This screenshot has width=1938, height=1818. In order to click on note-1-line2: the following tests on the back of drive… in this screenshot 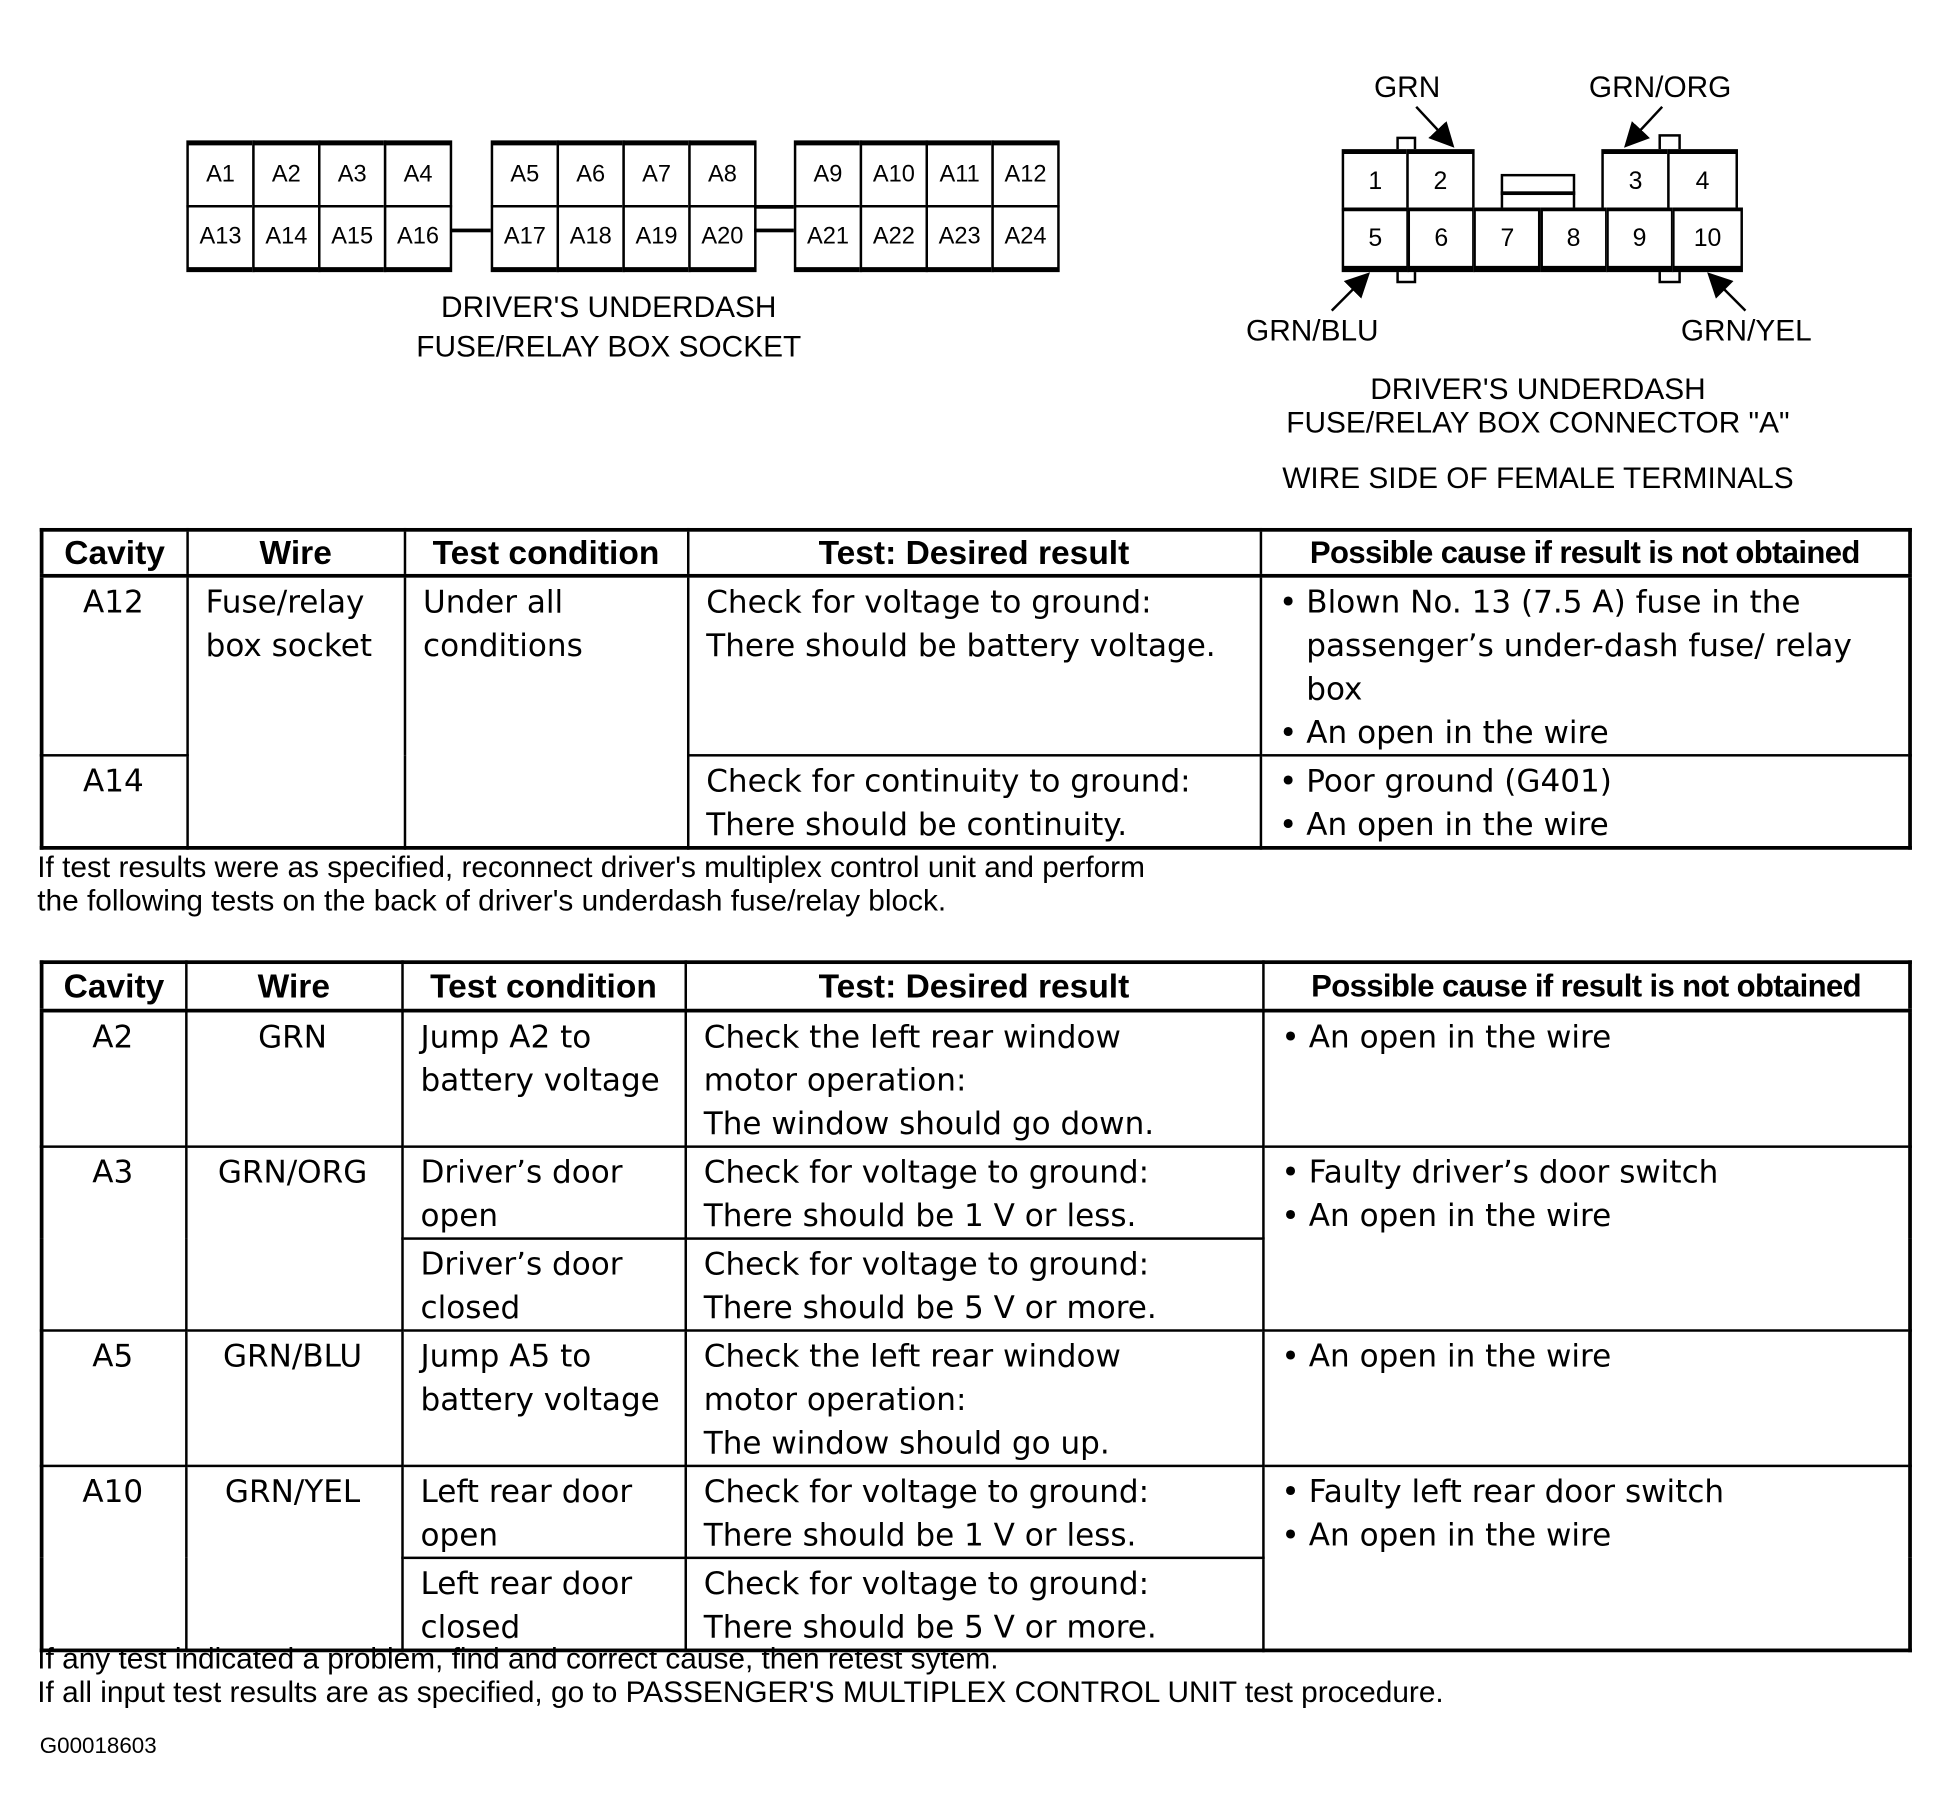, I will do `click(492, 901)`.